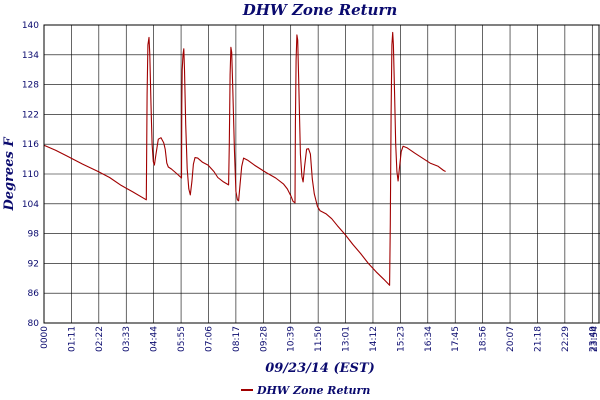 Image resolution: width=600 pixels, height=400 pixels. I want to click on x-tick-label: 23:54, so click(595, 339).